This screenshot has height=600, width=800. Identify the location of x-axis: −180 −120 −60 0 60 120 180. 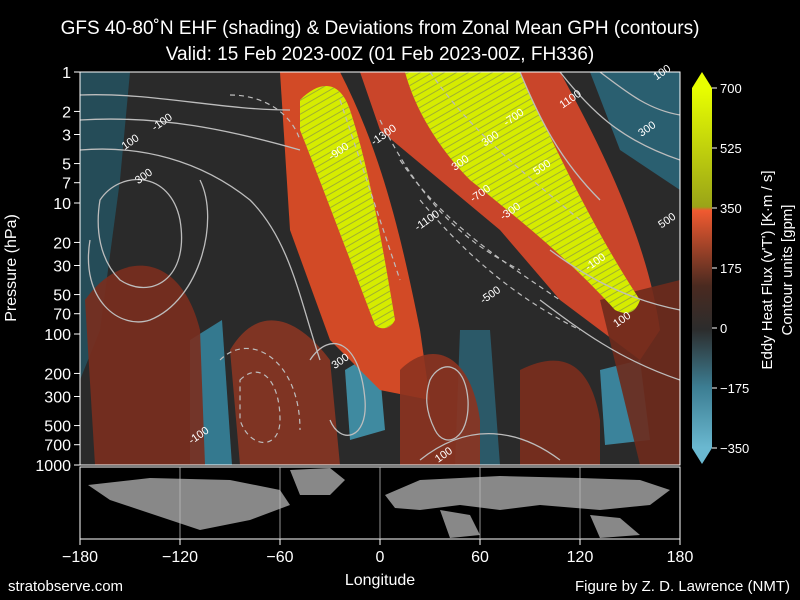
(377, 552).